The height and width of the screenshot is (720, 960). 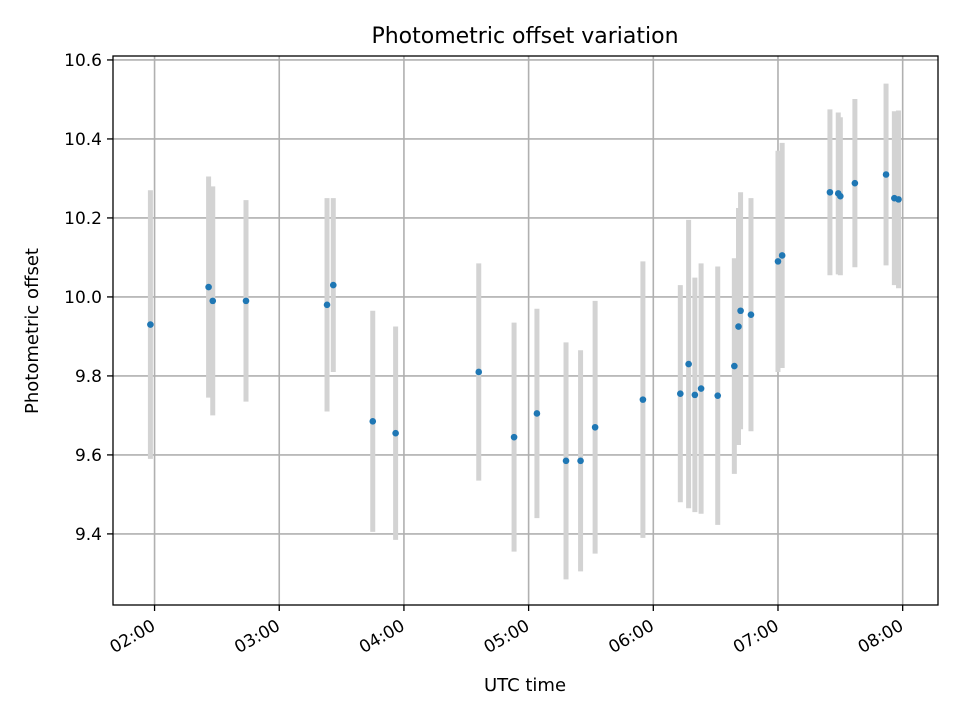 What do you see at coordinates (525, 685) in the screenshot?
I see `x-axis-label: UTC time` at bounding box center [525, 685].